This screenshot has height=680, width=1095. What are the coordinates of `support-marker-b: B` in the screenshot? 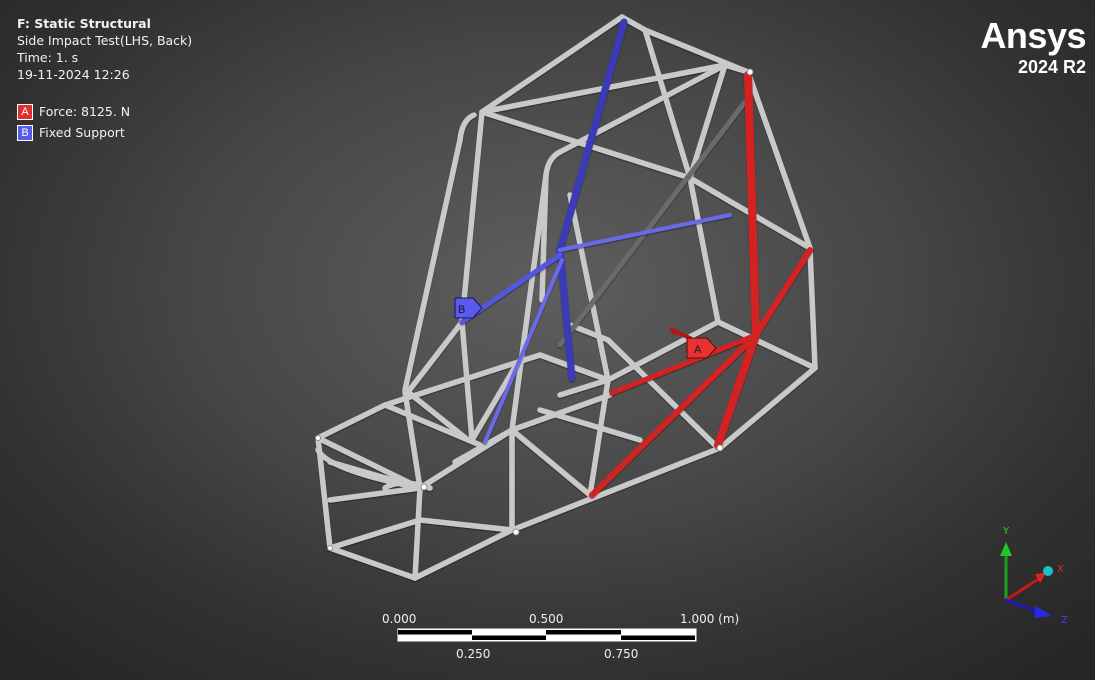 It's located at (468, 308).